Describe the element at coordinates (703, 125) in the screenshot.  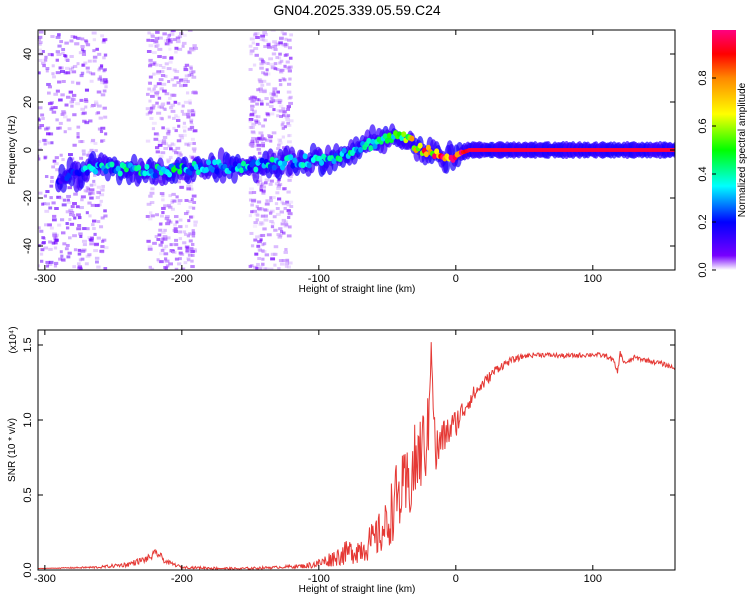
I see `colorbar-tick-label: 0.6` at that location.